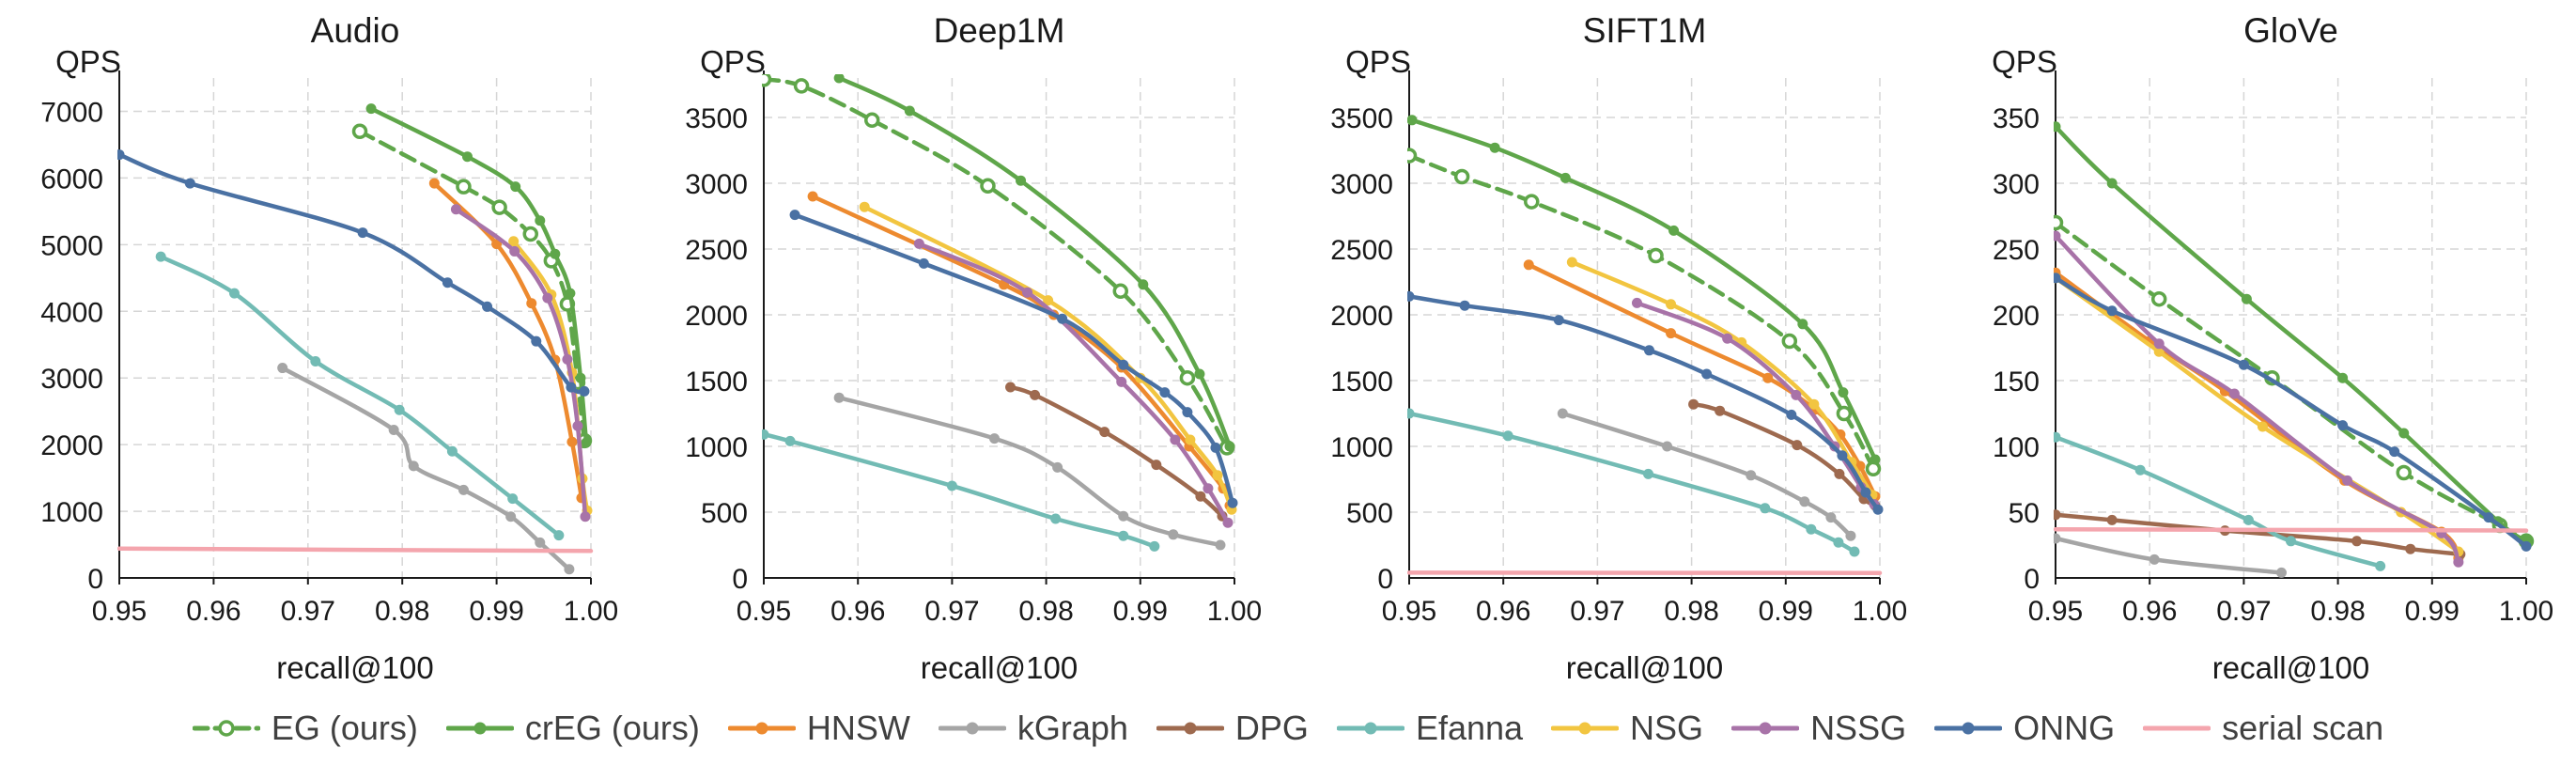 The image size is (2576, 764). I want to click on series-line-eg-ours, so click(472, 287).